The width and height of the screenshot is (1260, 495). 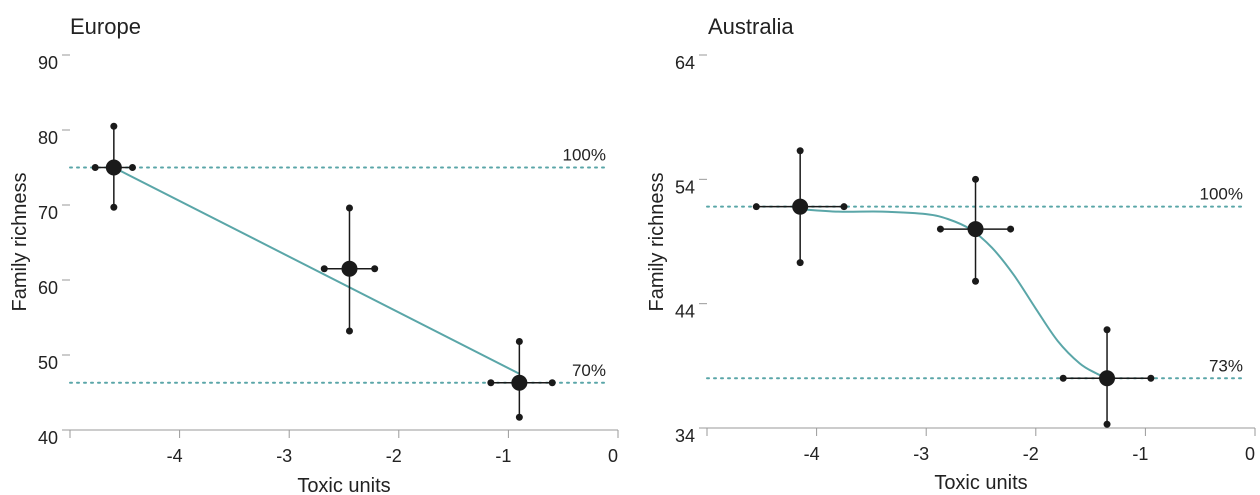 What do you see at coordinates (685, 63) in the screenshot?
I see `y-tick-label: 64` at bounding box center [685, 63].